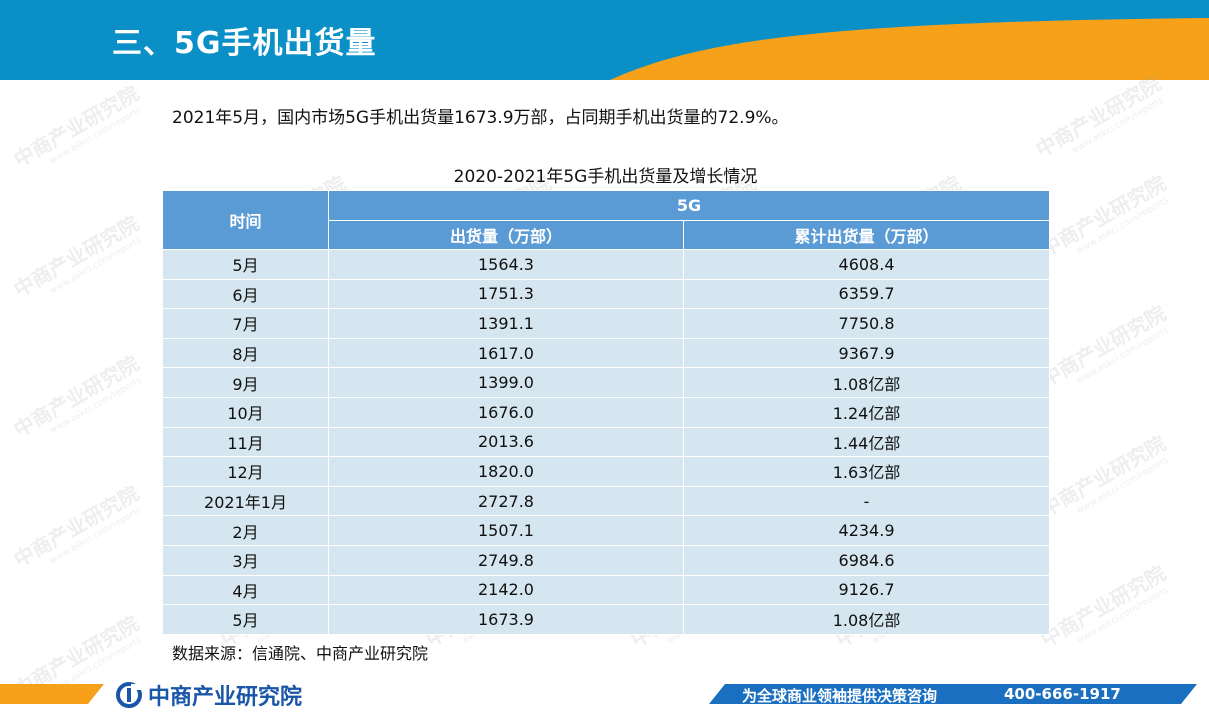 This screenshot has width=1209, height=718. Describe the element at coordinates (866, 264) in the screenshot. I see `cell-cumulative: 4608.4` at that location.